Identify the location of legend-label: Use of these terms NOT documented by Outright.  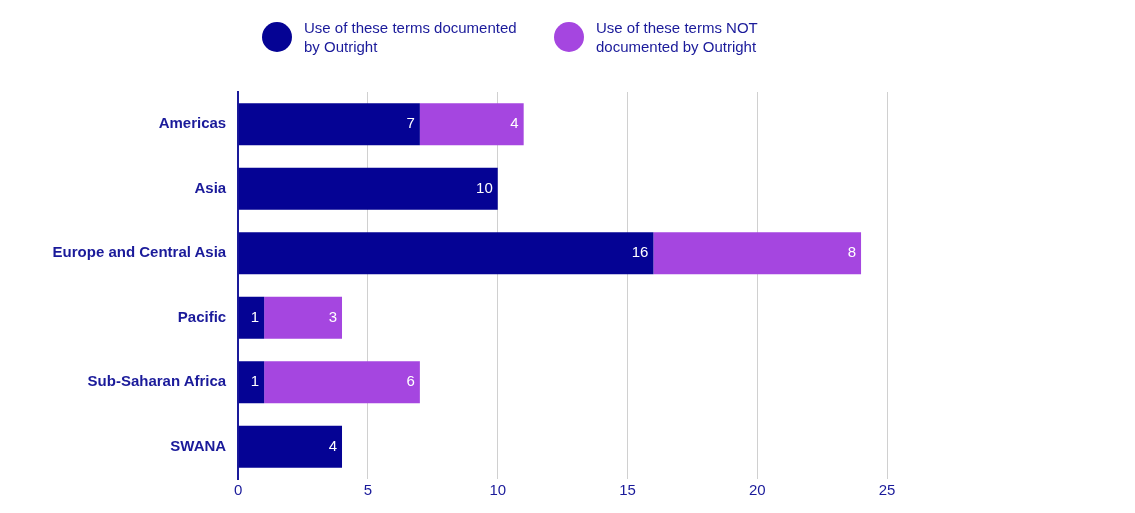
(677, 37).